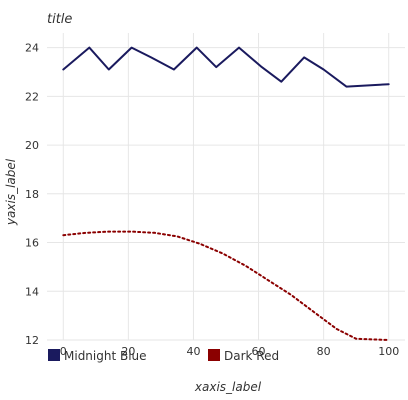  What do you see at coordinates (32, 291) in the screenshot?
I see `y-tick-label: 14` at bounding box center [32, 291].